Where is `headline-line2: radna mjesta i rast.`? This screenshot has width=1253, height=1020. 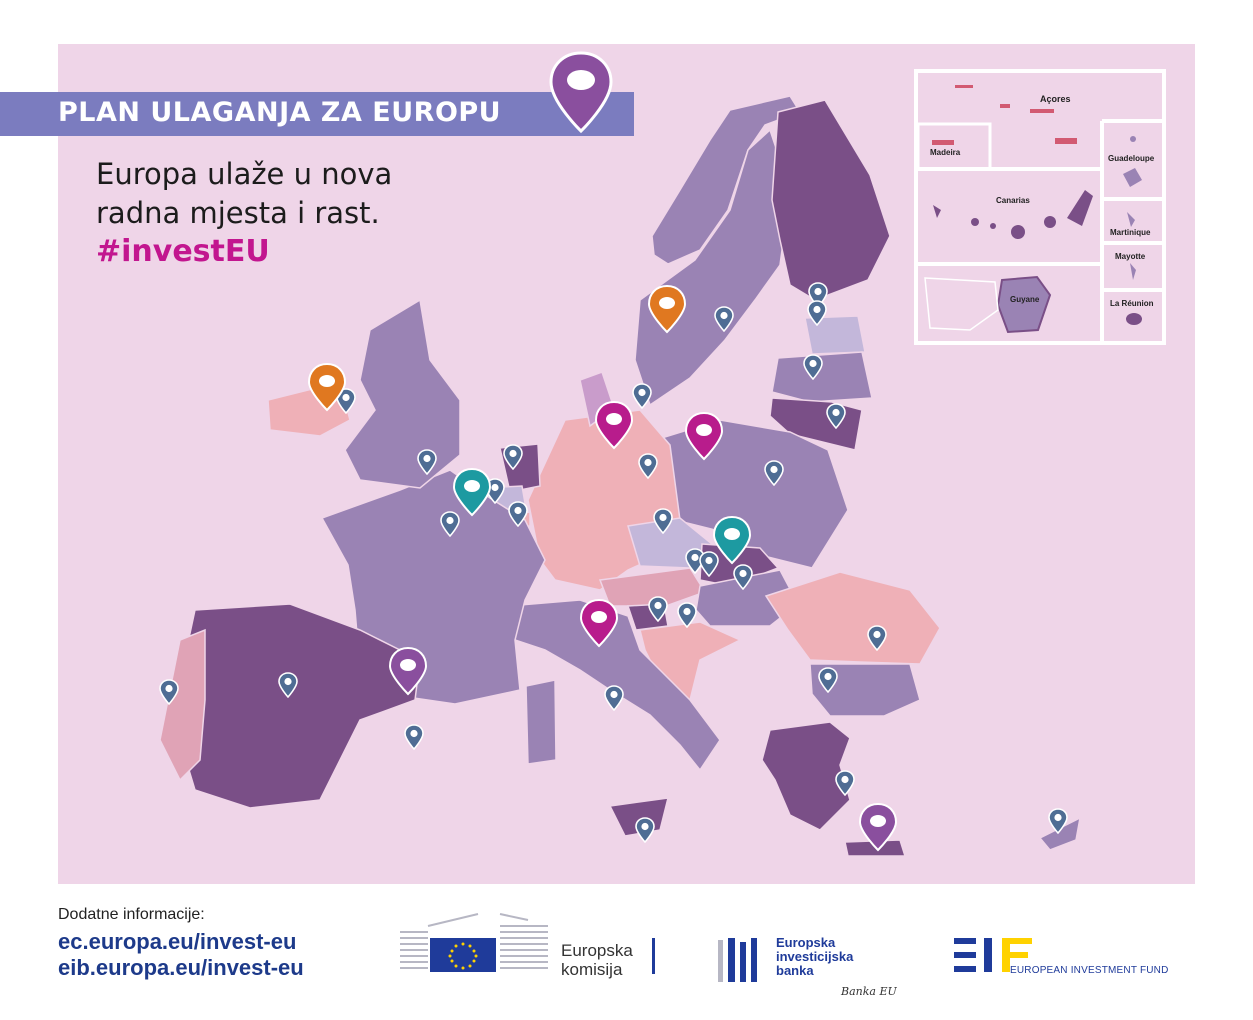 headline-line2: radna mjesta i rast. is located at coordinates (238, 213).